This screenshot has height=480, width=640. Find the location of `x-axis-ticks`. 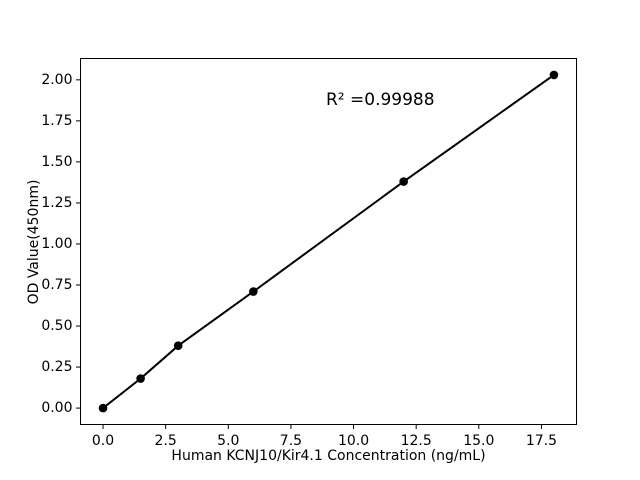

x-axis-ticks is located at coordinates (322, 426).